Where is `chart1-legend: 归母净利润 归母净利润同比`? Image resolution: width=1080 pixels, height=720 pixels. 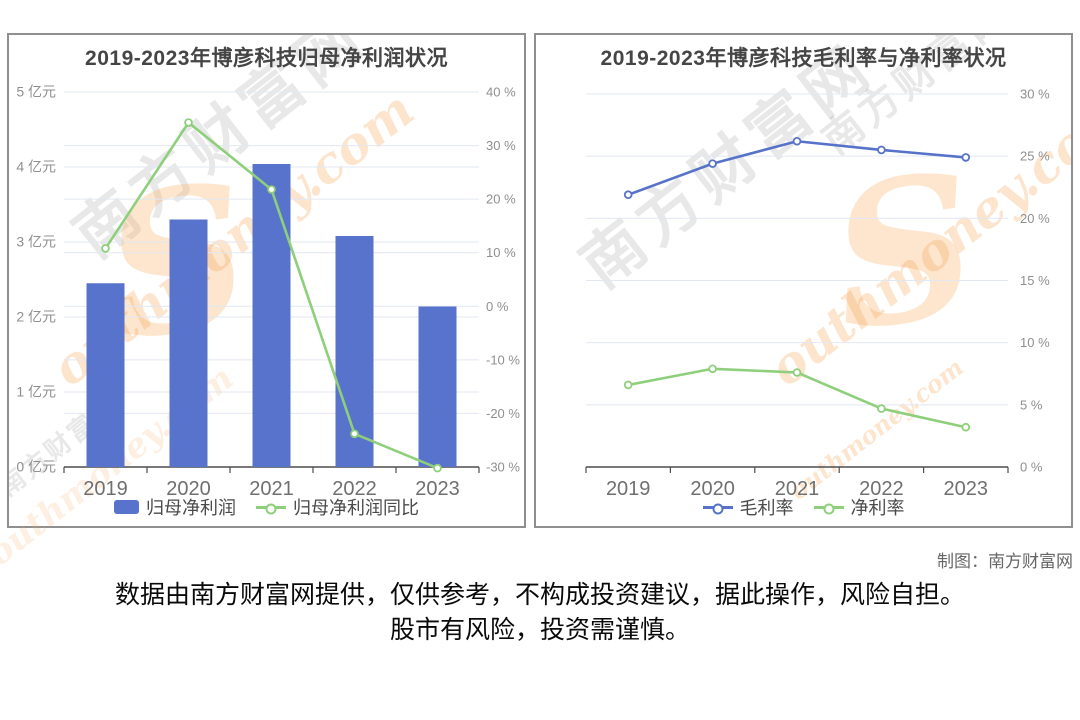 chart1-legend: 归母净利润 归母净利润同比 is located at coordinates (266, 507).